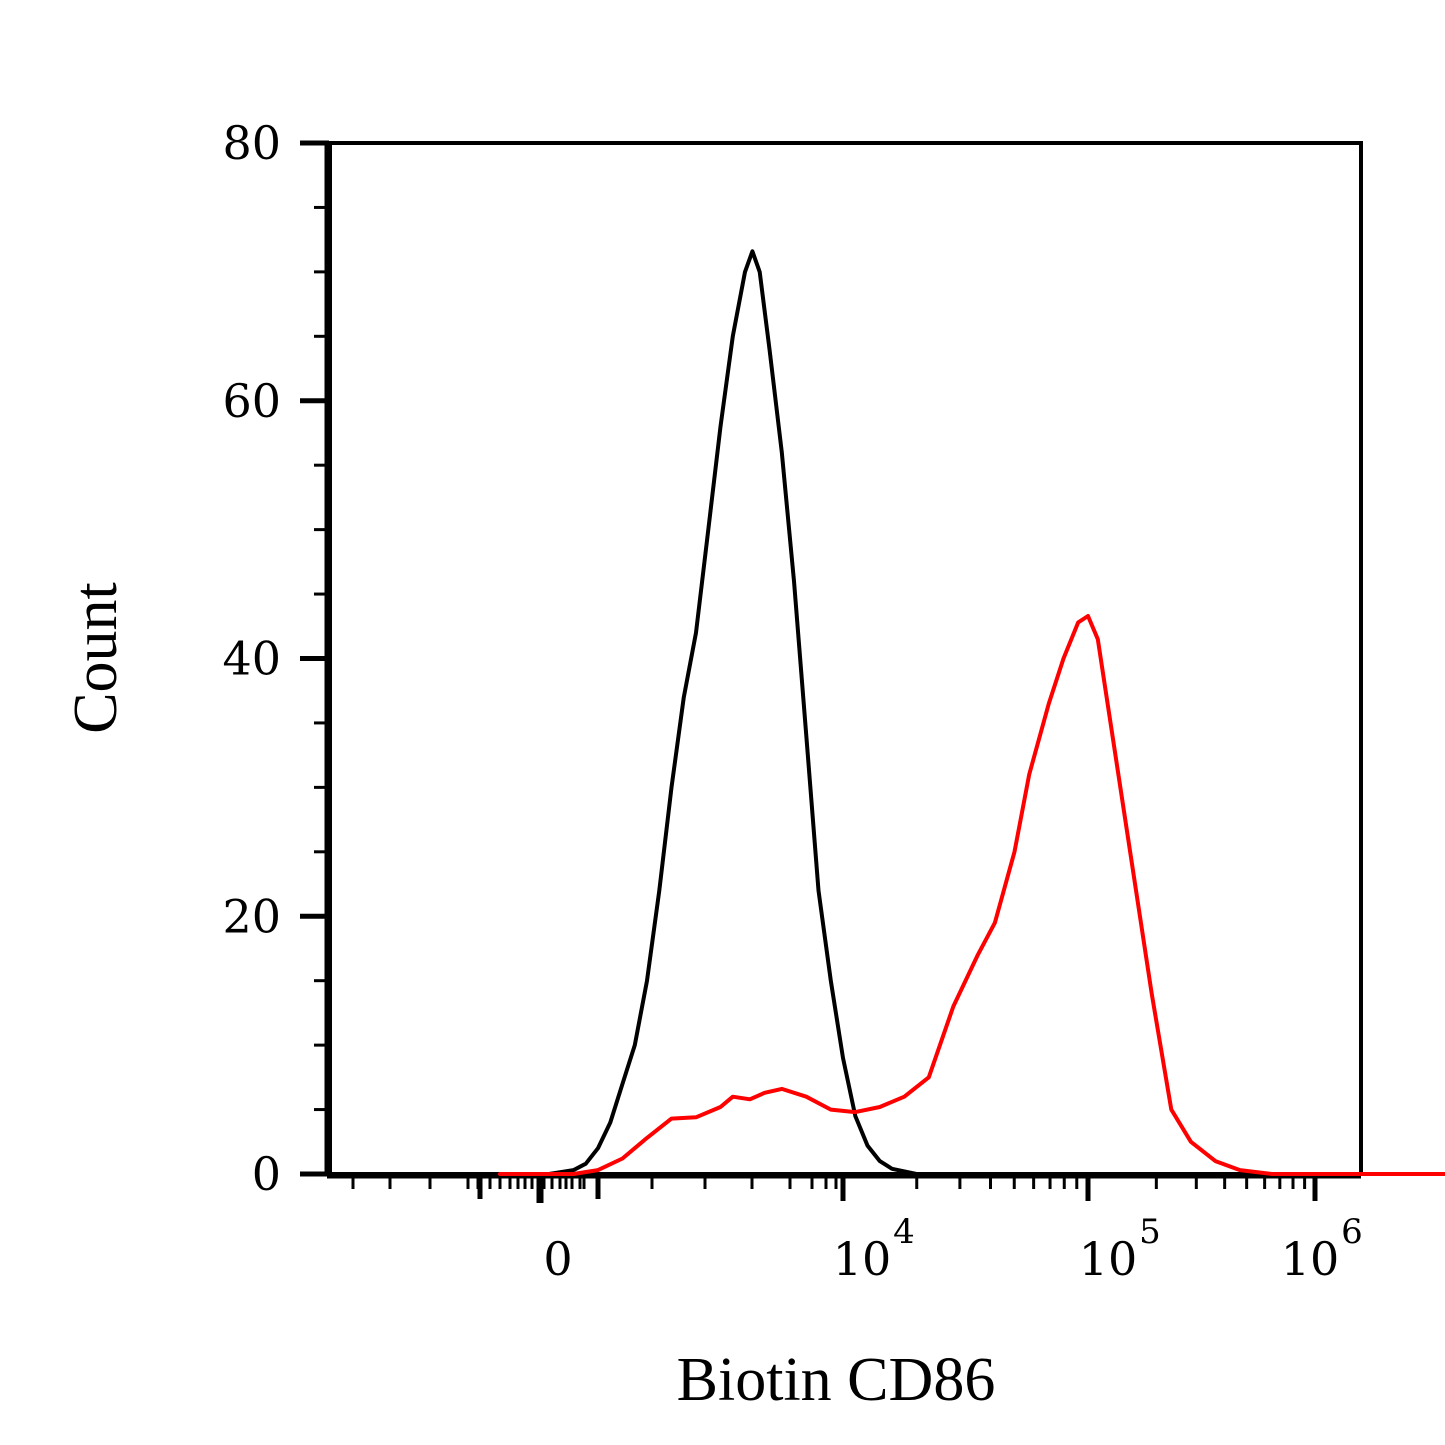 This screenshot has width=1445, height=1445. I want to click on y-axis-title: Count, so click(96, 658).